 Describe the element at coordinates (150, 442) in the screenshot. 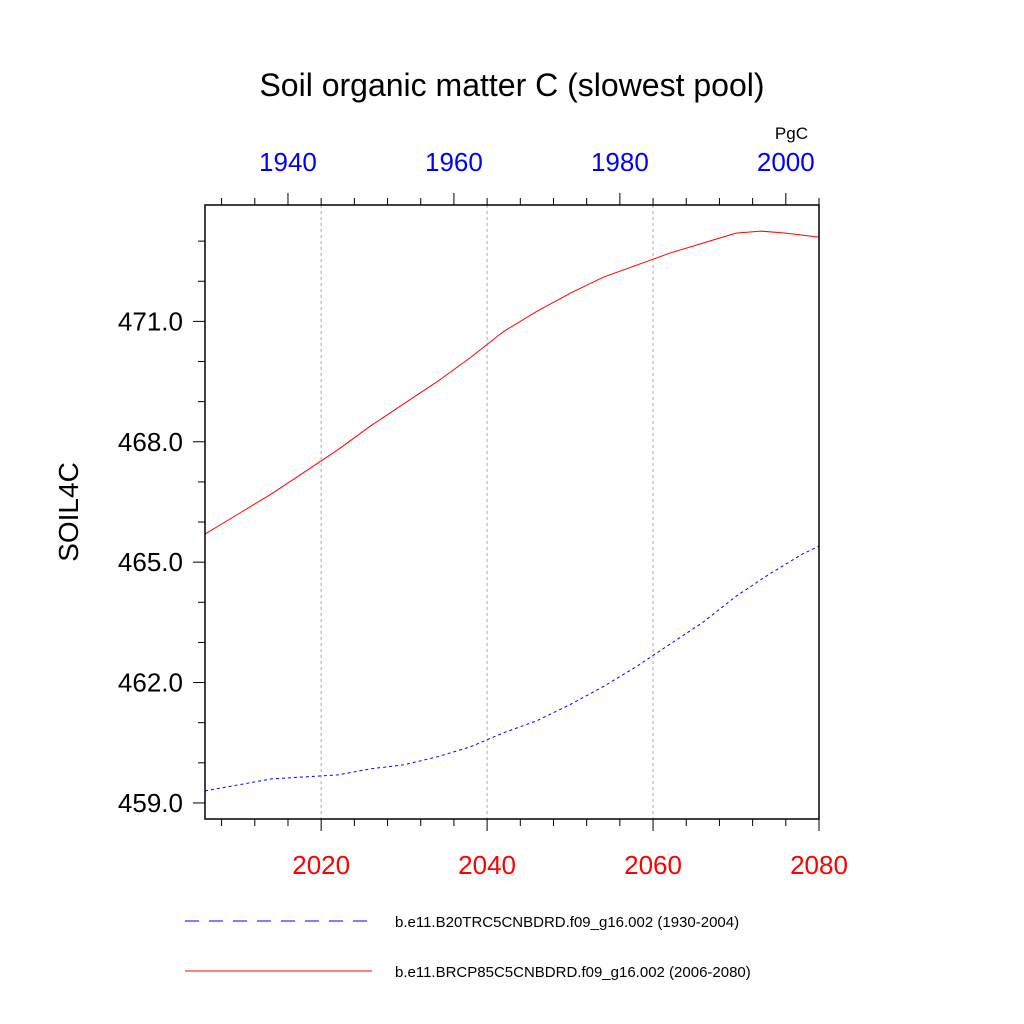

I see `y-tick-label-468.0: 468.0` at that location.